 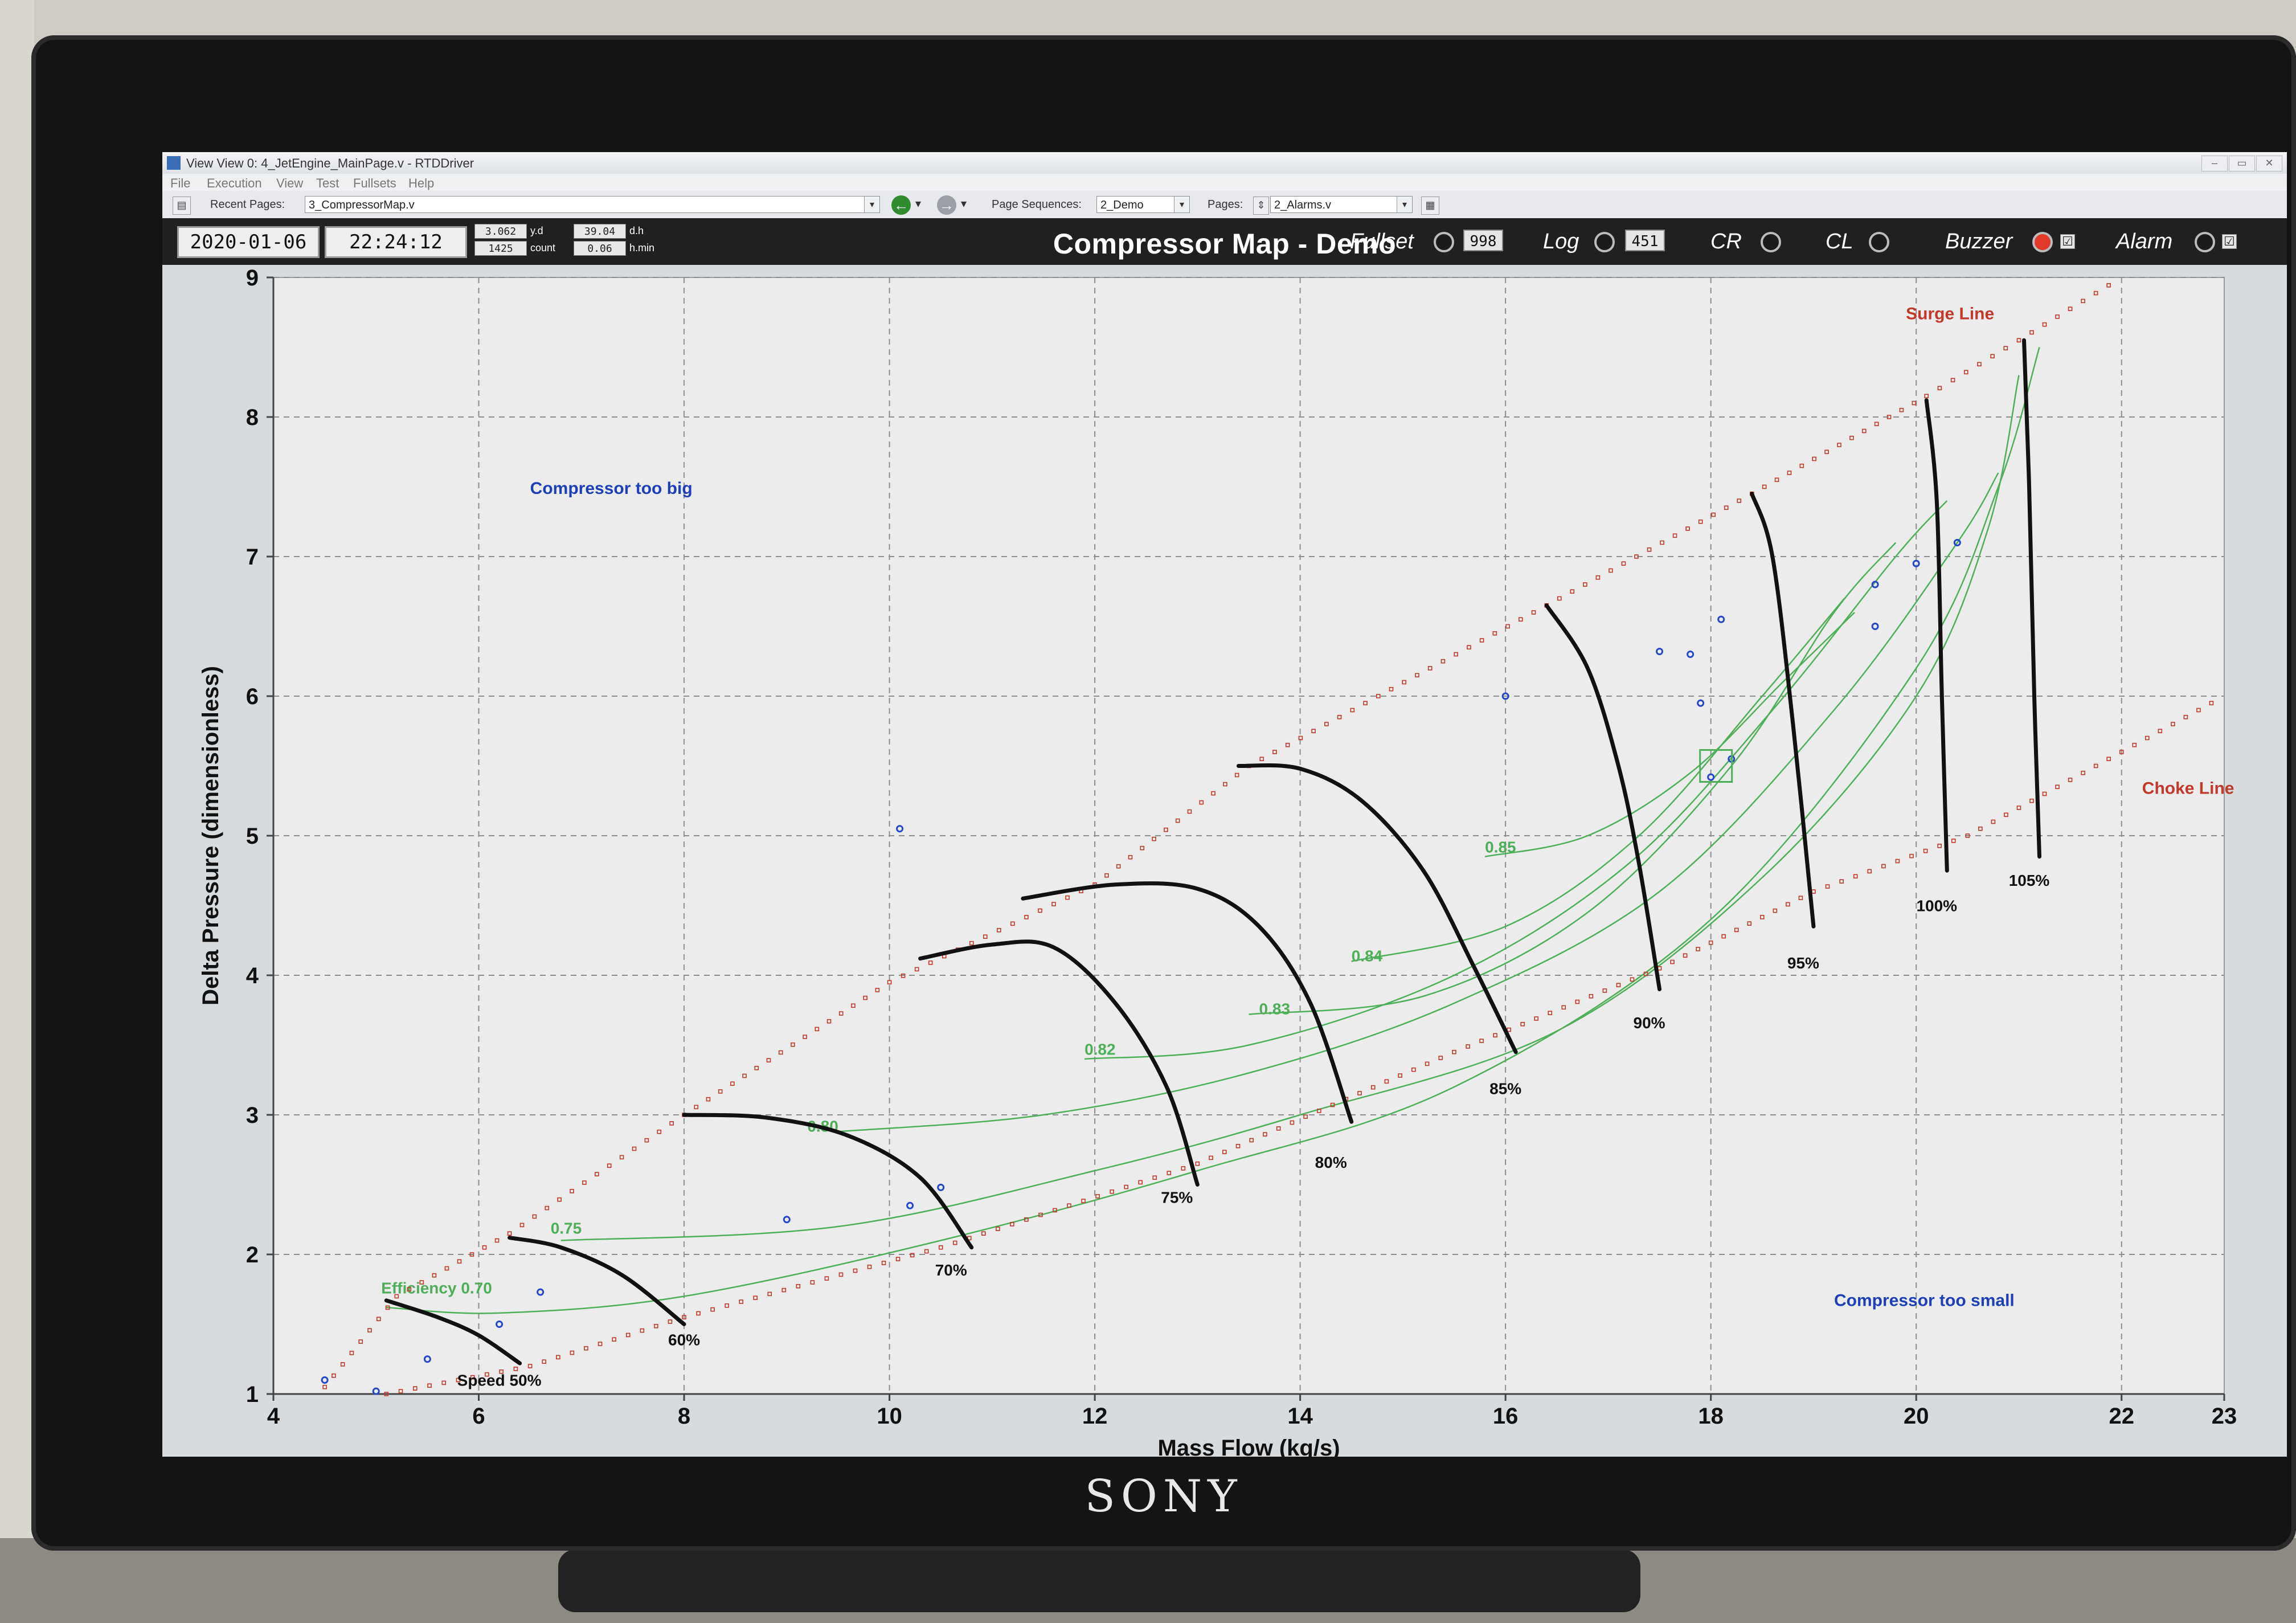 I want to click on menu-help: Help, so click(x=421, y=183).